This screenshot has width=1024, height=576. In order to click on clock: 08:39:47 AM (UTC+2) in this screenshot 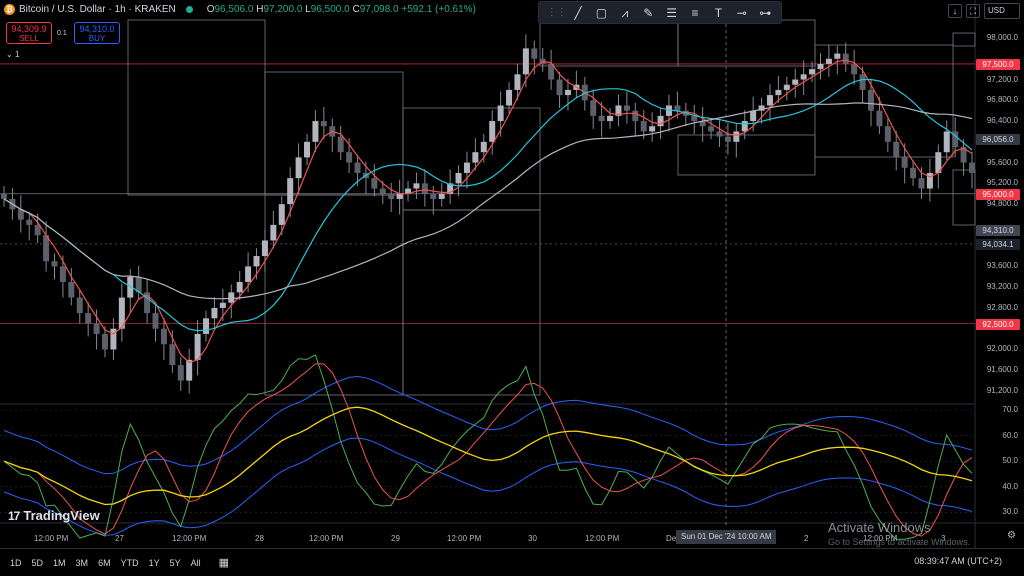, I will do `click(958, 561)`.